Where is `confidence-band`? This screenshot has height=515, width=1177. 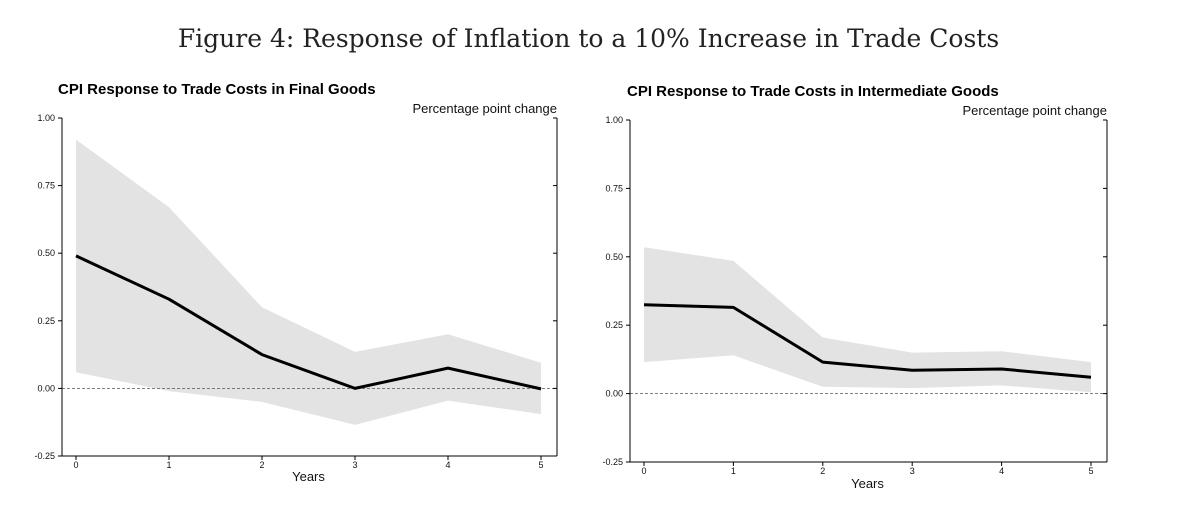 confidence-band is located at coordinates (867, 320).